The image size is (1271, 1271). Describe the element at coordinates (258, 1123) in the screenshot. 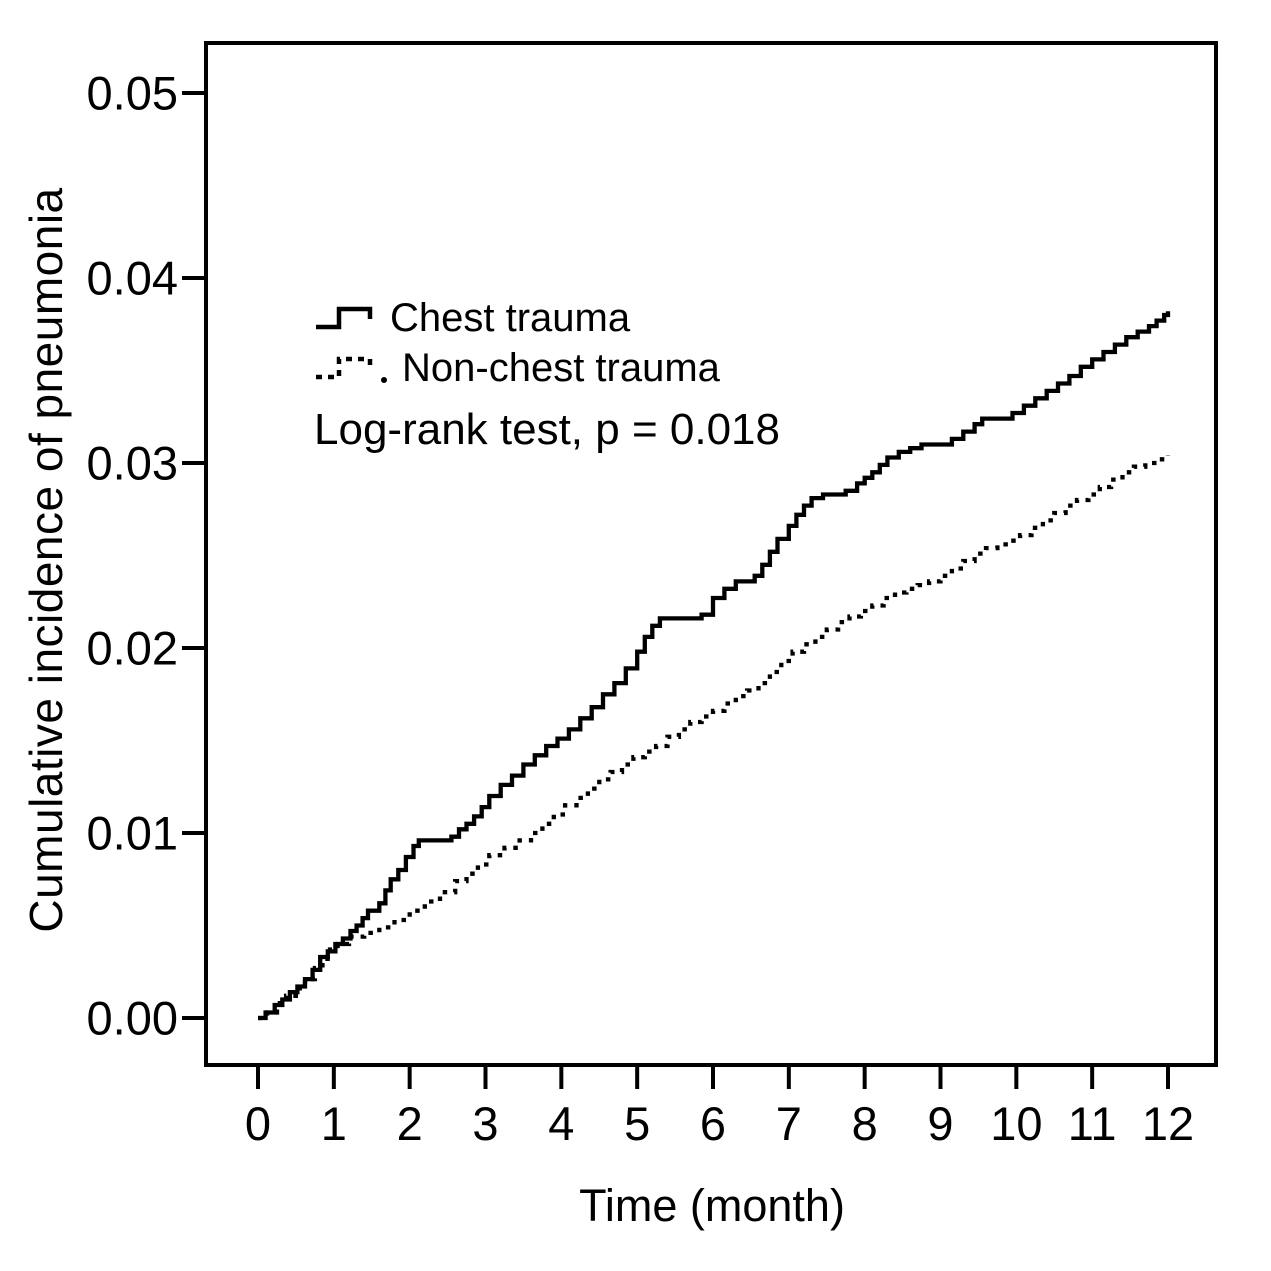

I see `x-tick-label: 0` at that location.